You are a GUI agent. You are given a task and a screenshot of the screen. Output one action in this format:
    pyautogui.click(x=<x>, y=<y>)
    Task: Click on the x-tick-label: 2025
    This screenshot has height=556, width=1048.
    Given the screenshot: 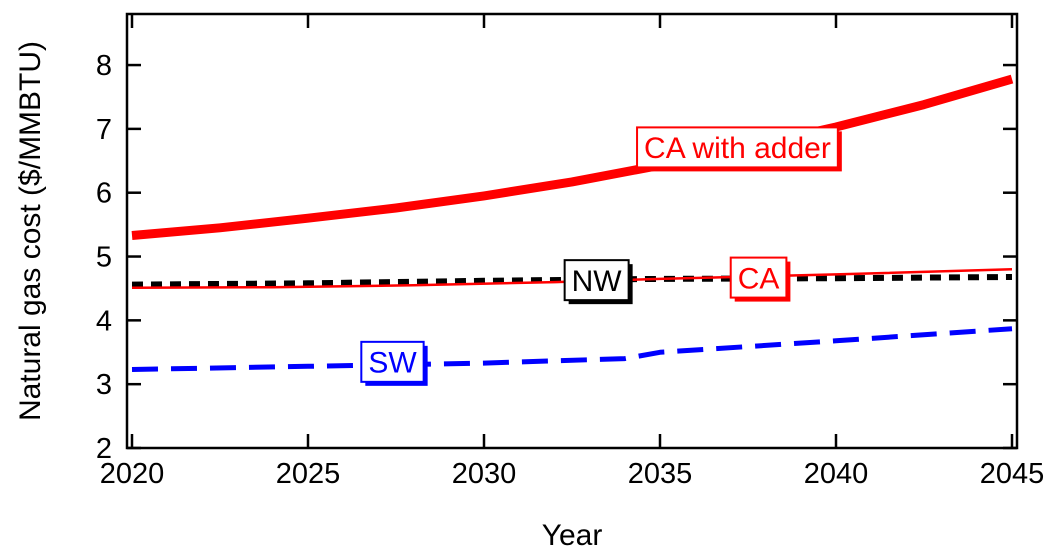 What is the action you would take?
    pyautogui.click(x=308, y=474)
    